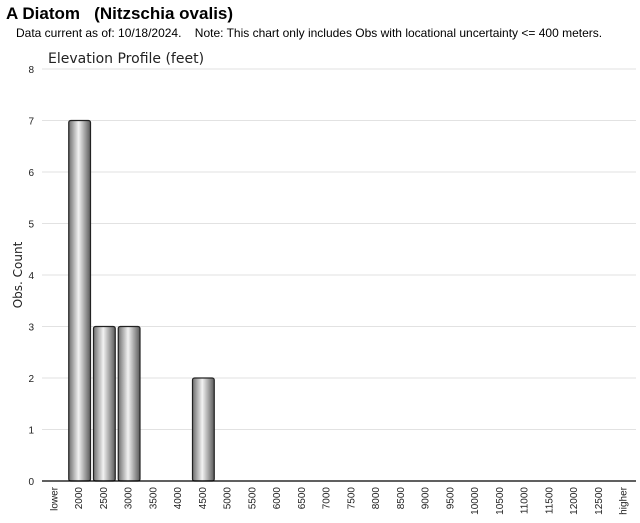 The height and width of the screenshot is (523, 640). What do you see at coordinates (624, 500) in the screenshot?
I see `x-tick-label: higher` at bounding box center [624, 500].